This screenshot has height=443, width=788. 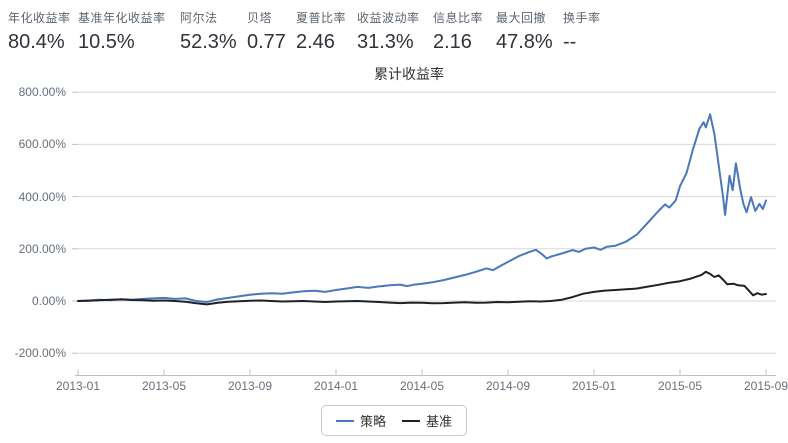 I want to click on stat-alpha: 阿尔法 52.3%, so click(x=208, y=31).